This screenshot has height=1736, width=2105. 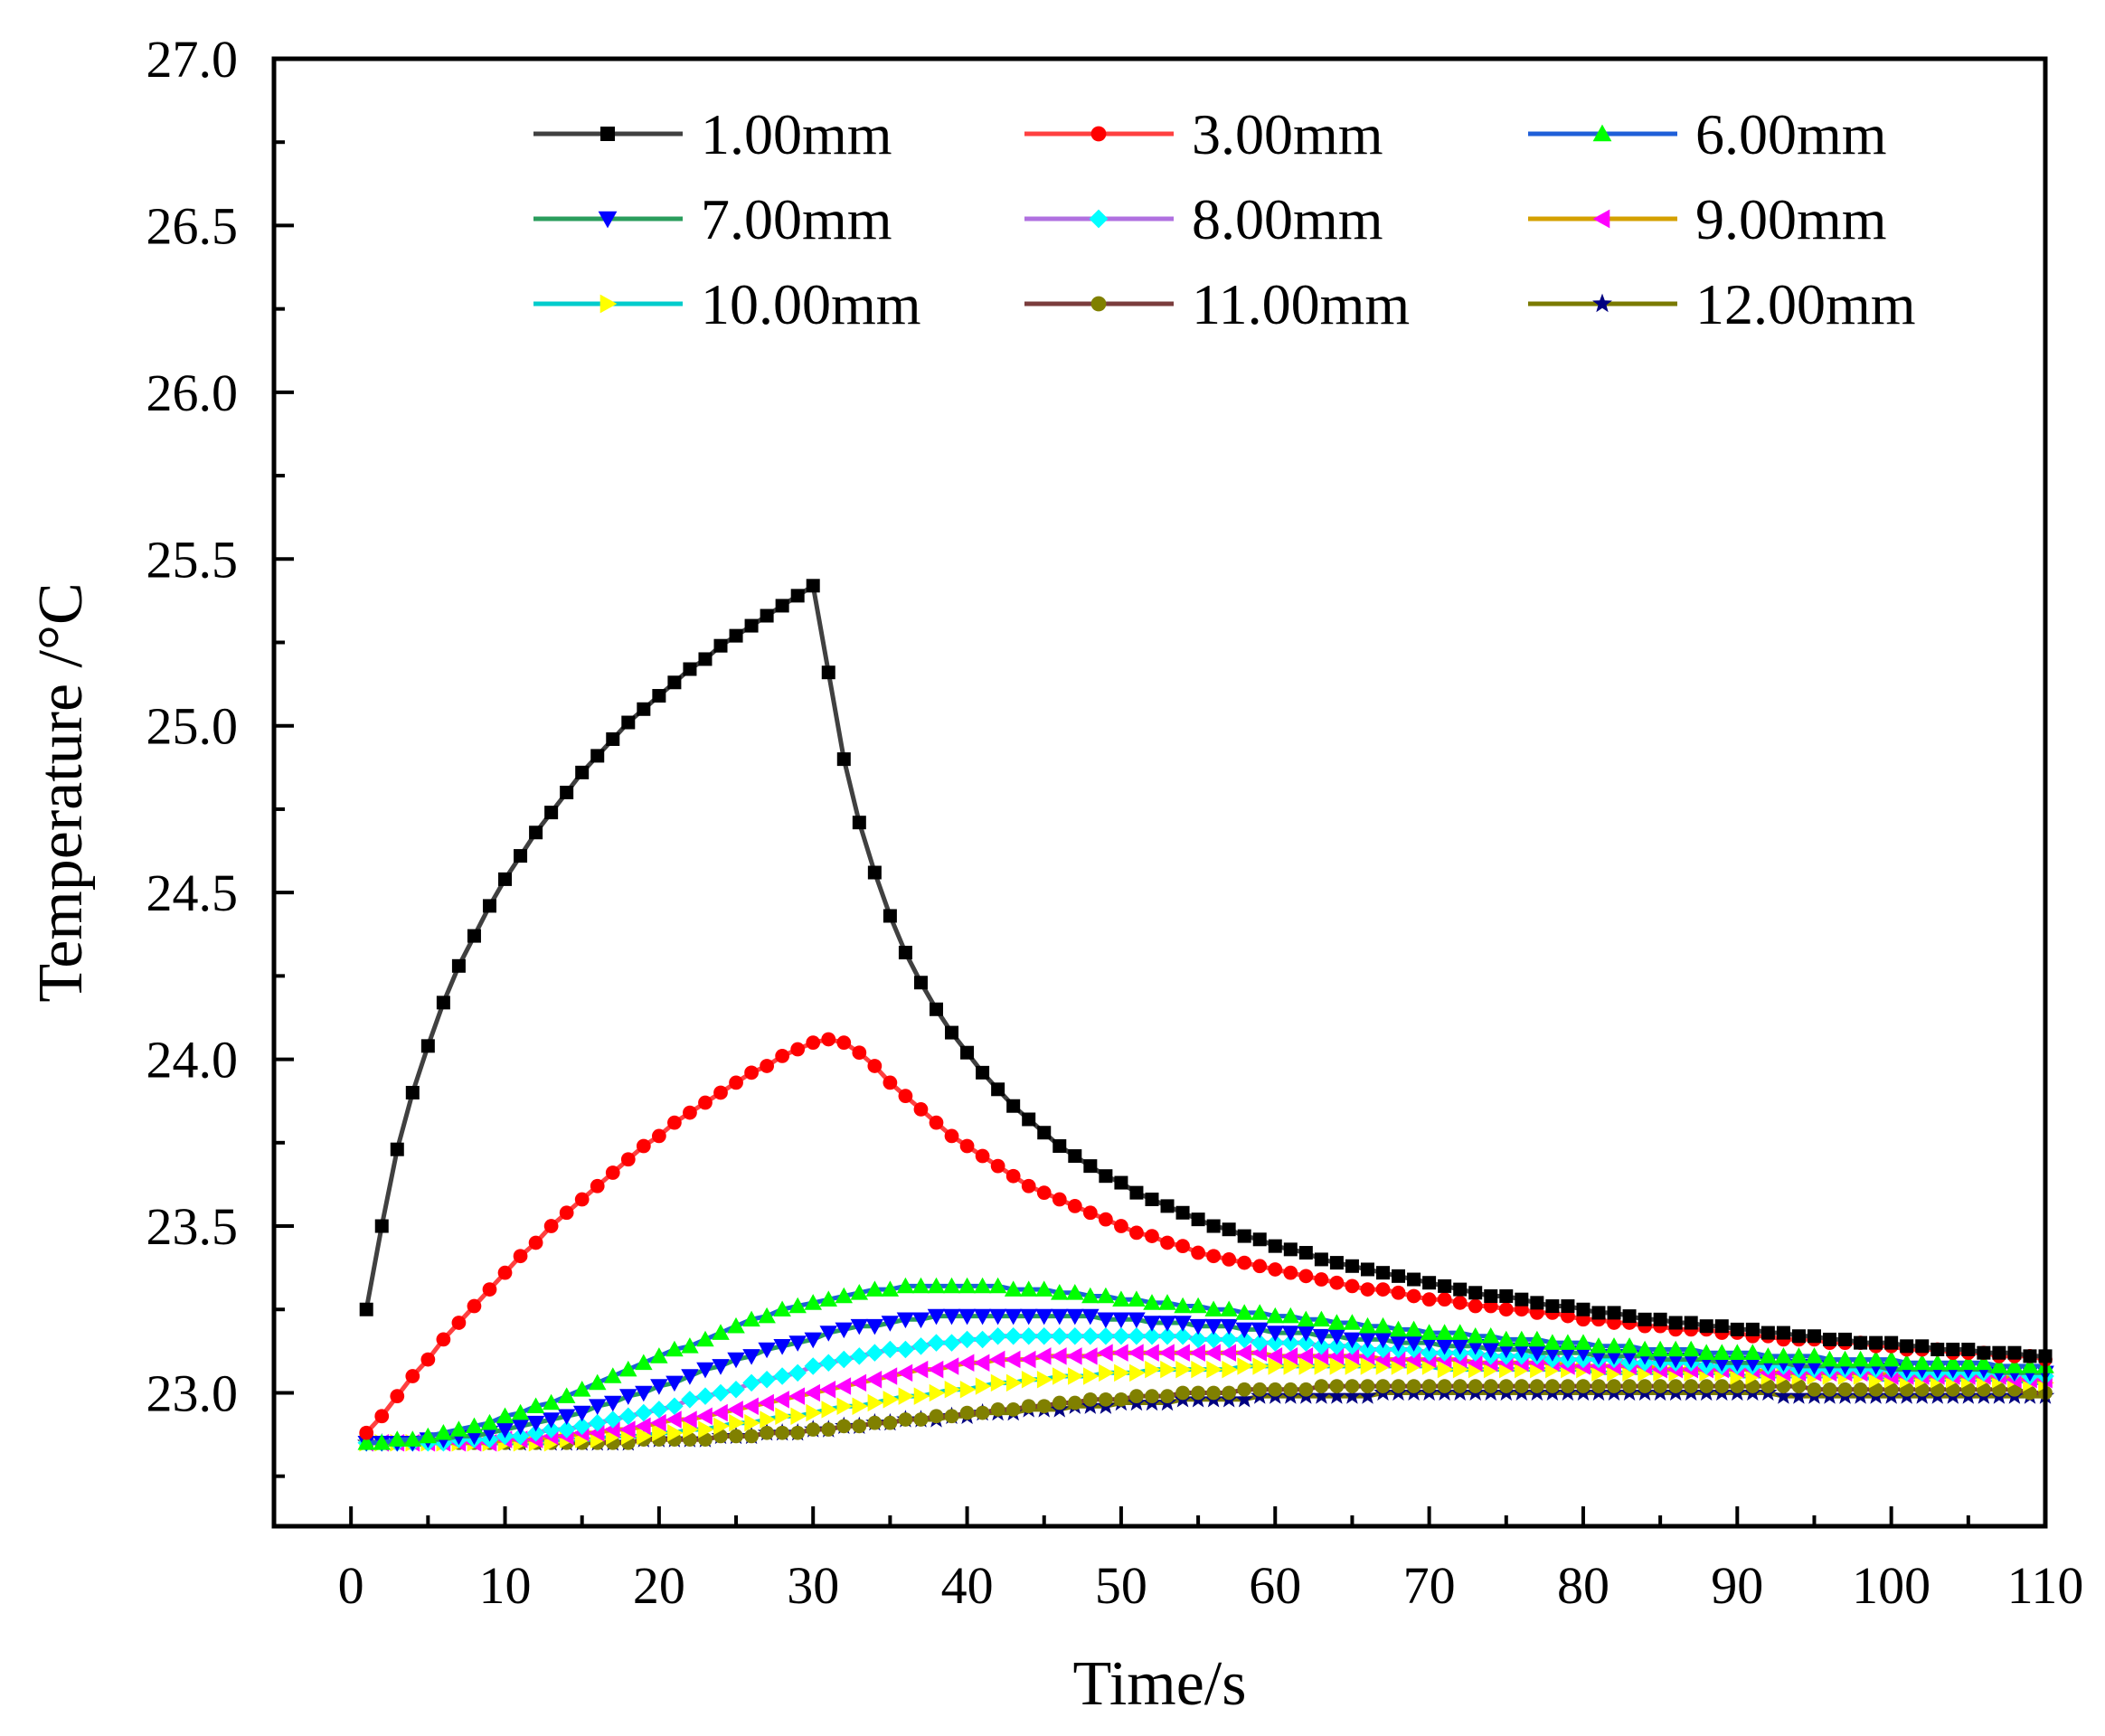 I want to click on legend-label: 9.00mm, so click(x=1791, y=219).